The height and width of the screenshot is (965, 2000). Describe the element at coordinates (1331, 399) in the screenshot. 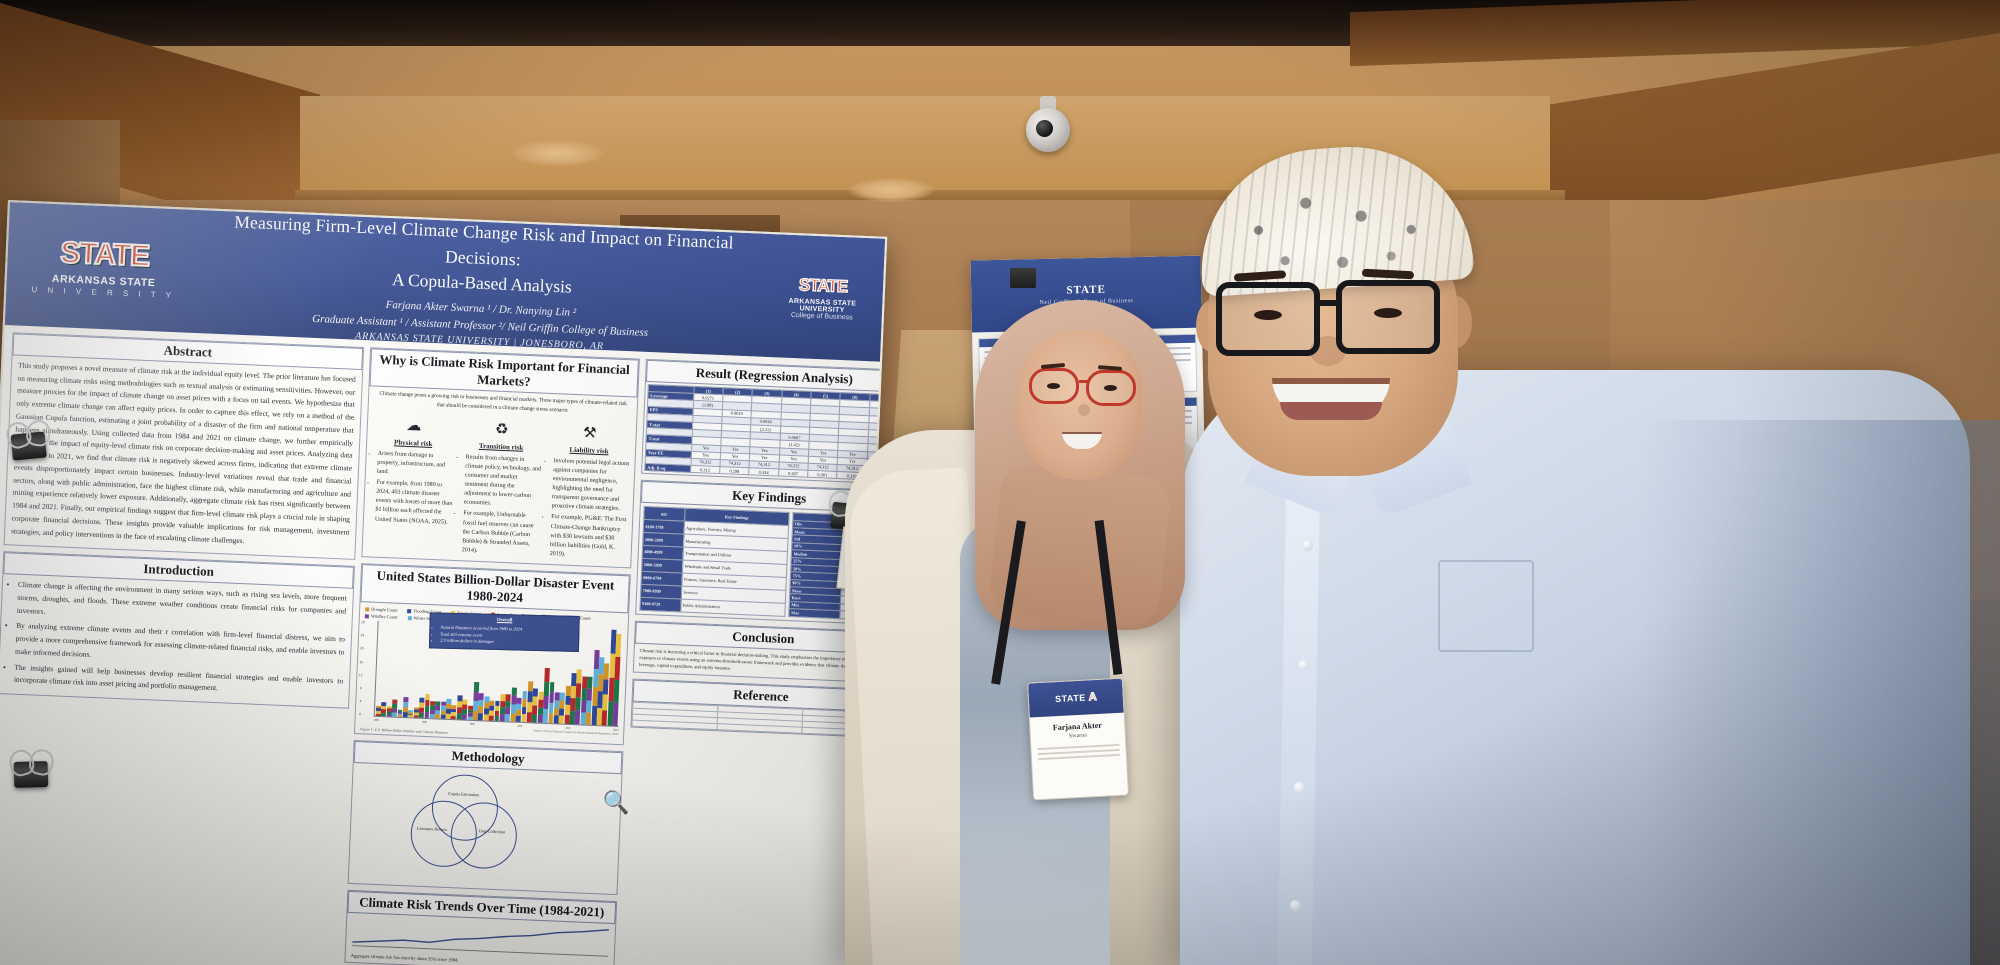

I see `man-smile` at that location.